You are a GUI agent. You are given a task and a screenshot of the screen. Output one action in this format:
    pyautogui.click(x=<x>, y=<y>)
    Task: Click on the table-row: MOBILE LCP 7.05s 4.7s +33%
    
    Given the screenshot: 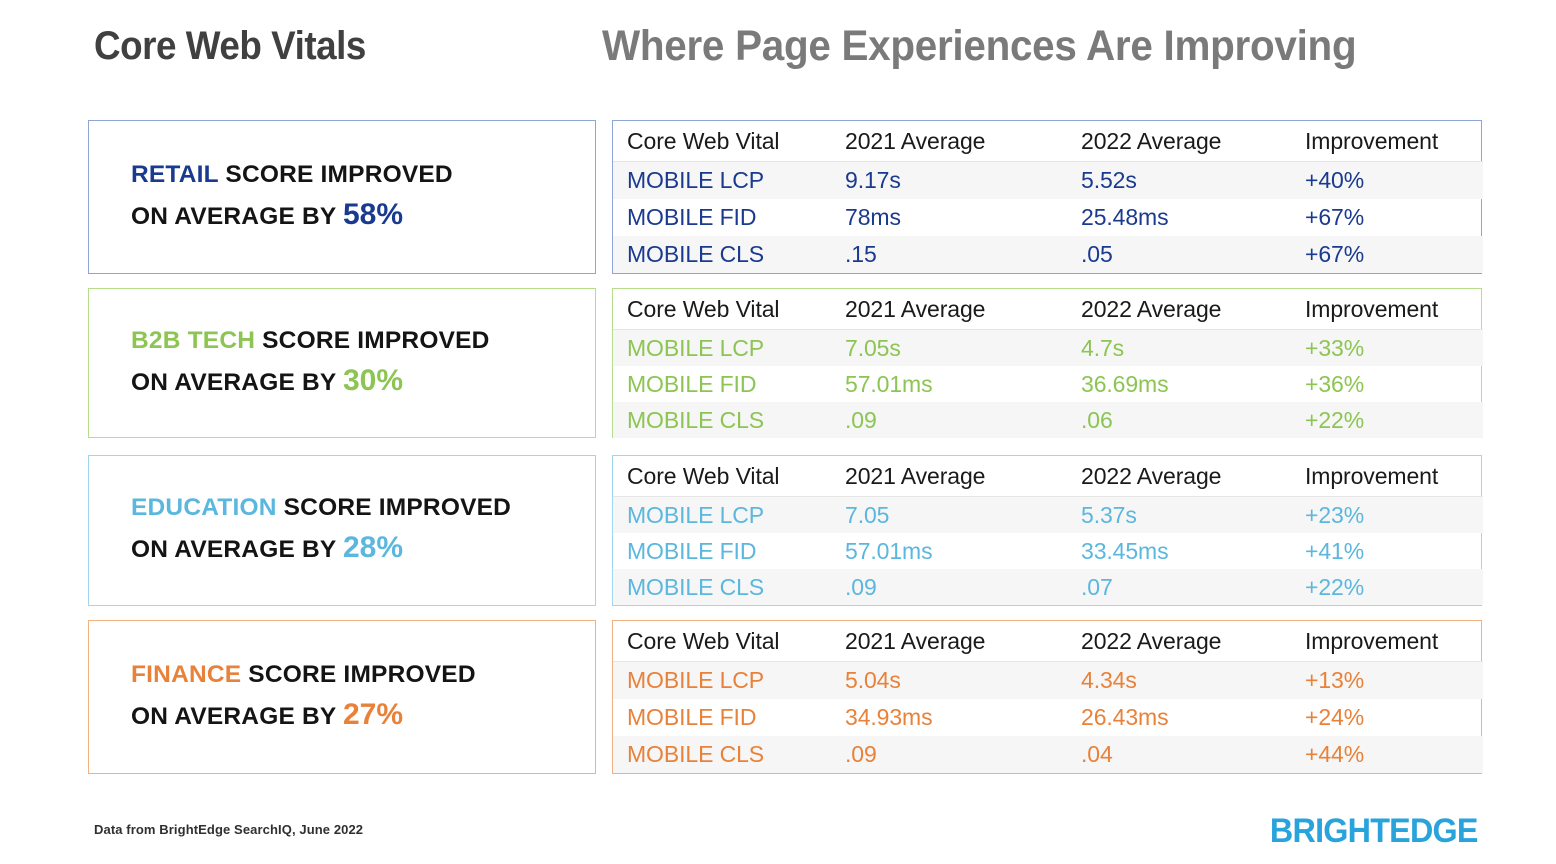 What is the action you would take?
    pyautogui.click(x=1048, y=347)
    